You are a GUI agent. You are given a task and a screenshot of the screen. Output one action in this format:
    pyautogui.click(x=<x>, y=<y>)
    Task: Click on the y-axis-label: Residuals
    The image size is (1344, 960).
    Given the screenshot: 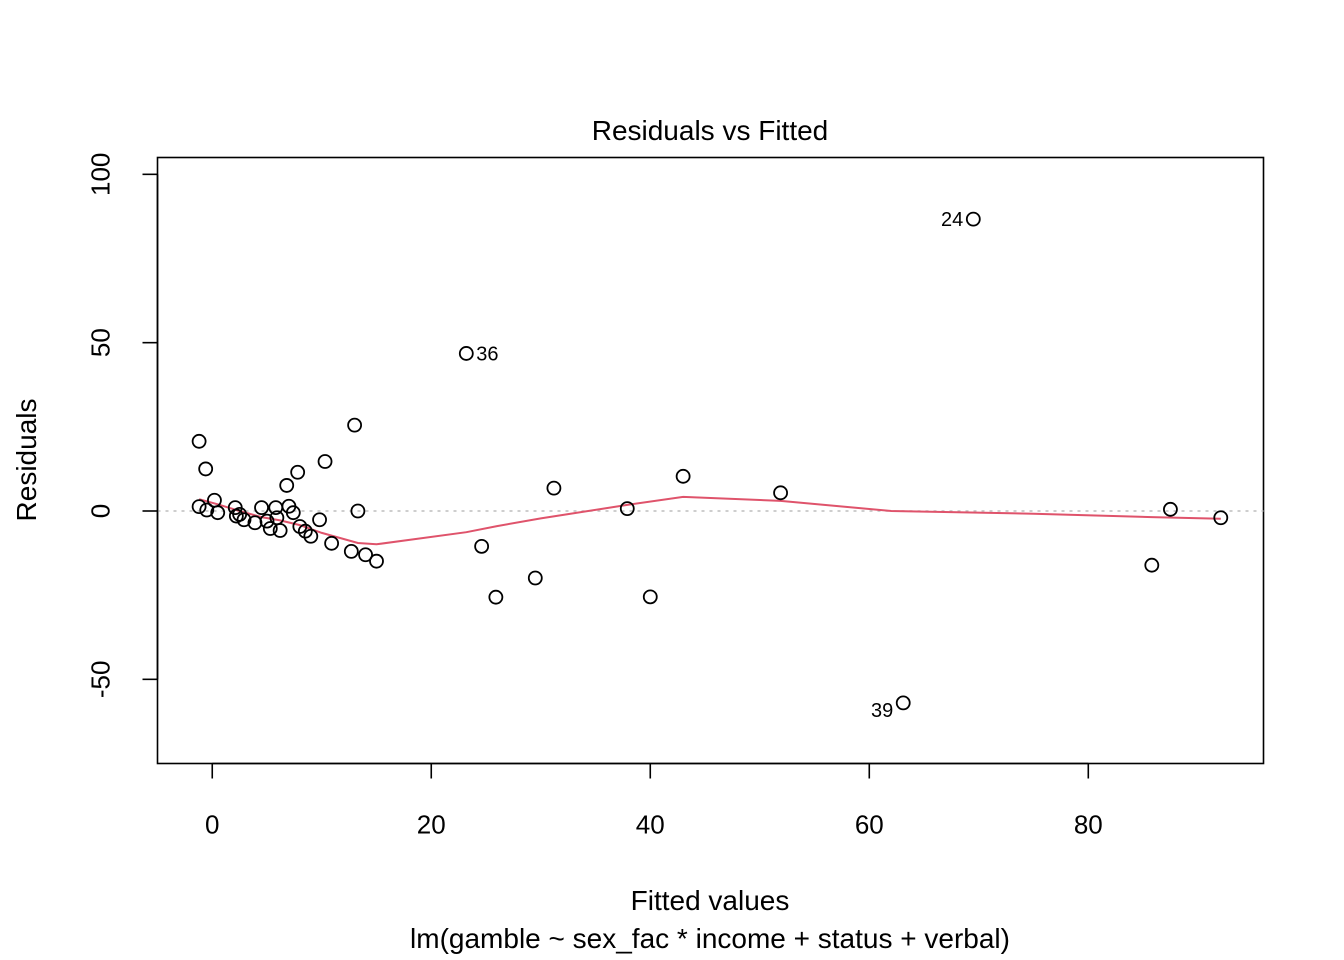 What is the action you would take?
    pyautogui.click(x=26, y=460)
    